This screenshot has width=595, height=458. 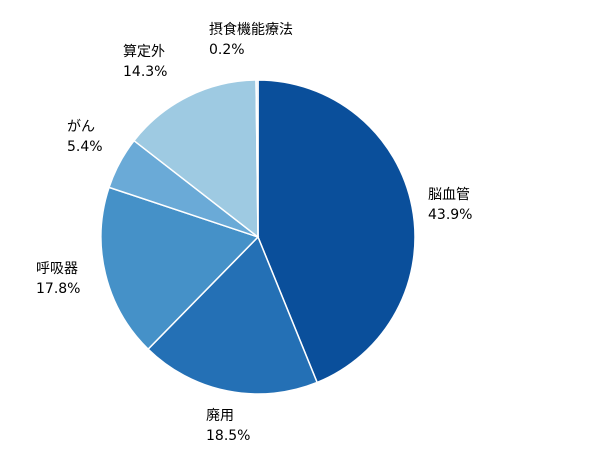 I want to click on slice-value-label-1: 43.9%, so click(x=450, y=215).